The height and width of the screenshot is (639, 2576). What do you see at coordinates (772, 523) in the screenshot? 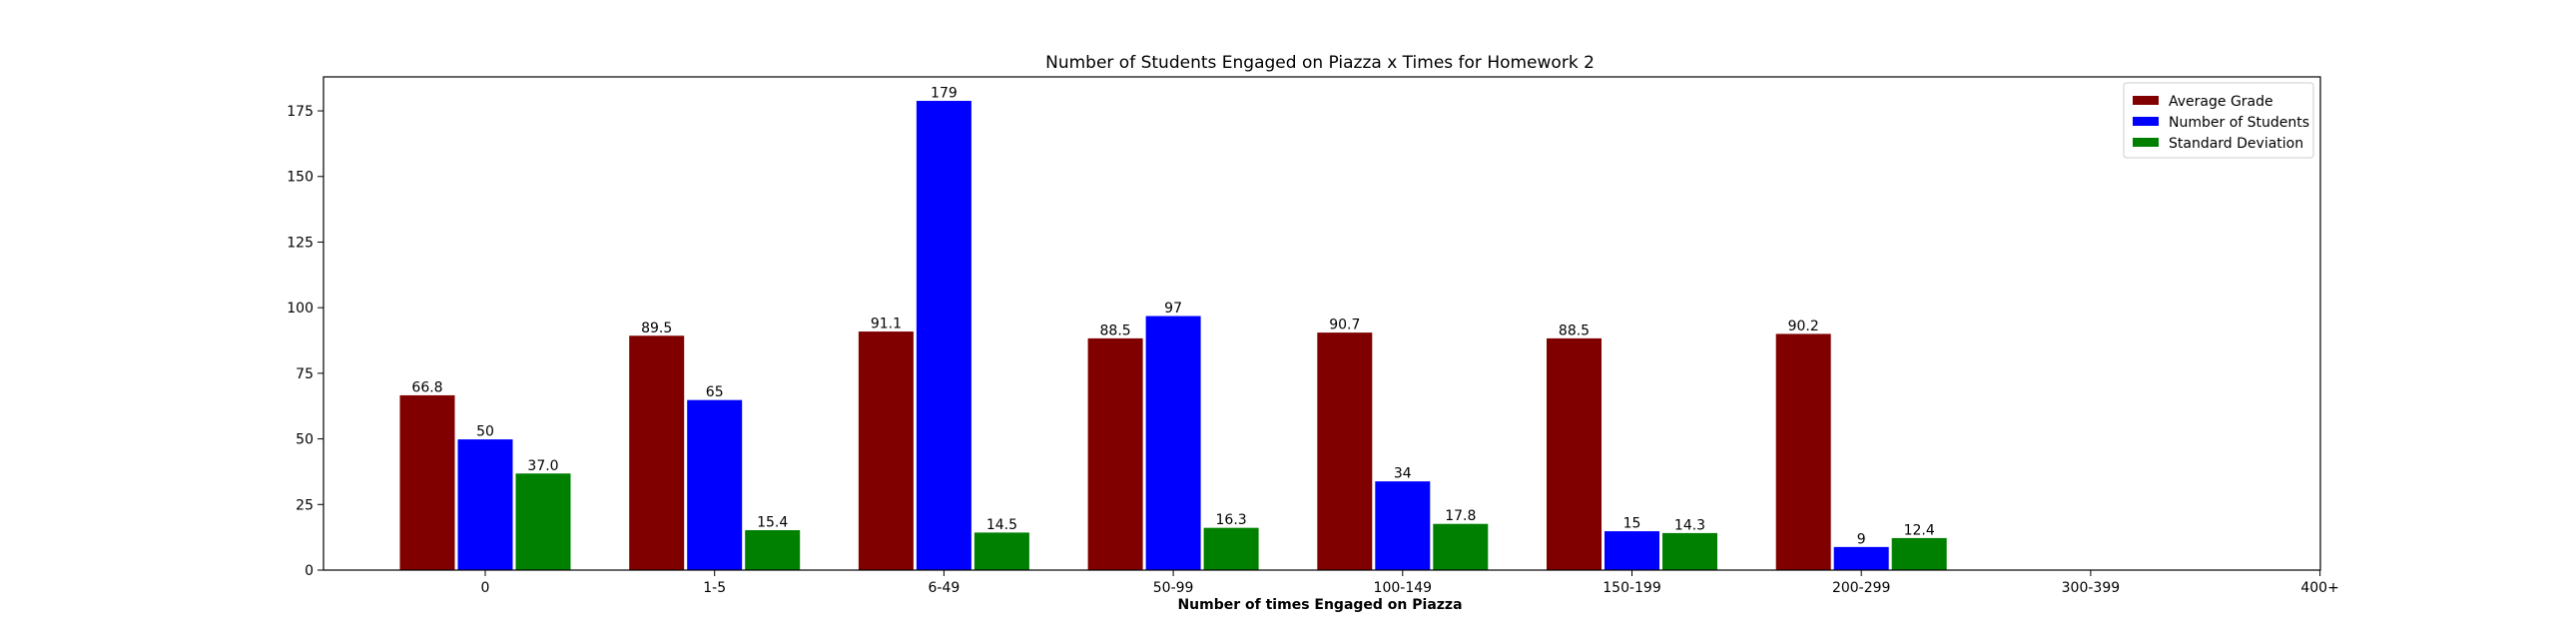
I see `bar-value-label: 15.4` at bounding box center [772, 523].